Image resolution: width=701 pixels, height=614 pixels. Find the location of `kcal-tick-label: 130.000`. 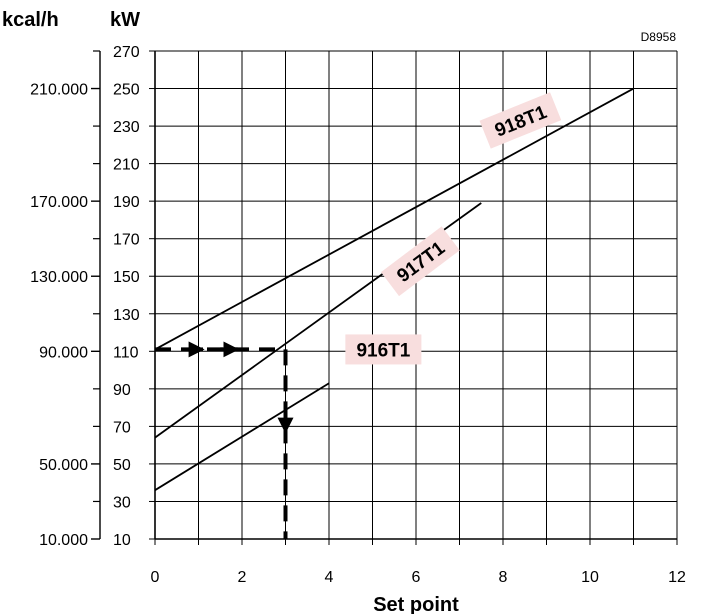

kcal-tick-label: 130.000 is located at coordinates (59, 277).